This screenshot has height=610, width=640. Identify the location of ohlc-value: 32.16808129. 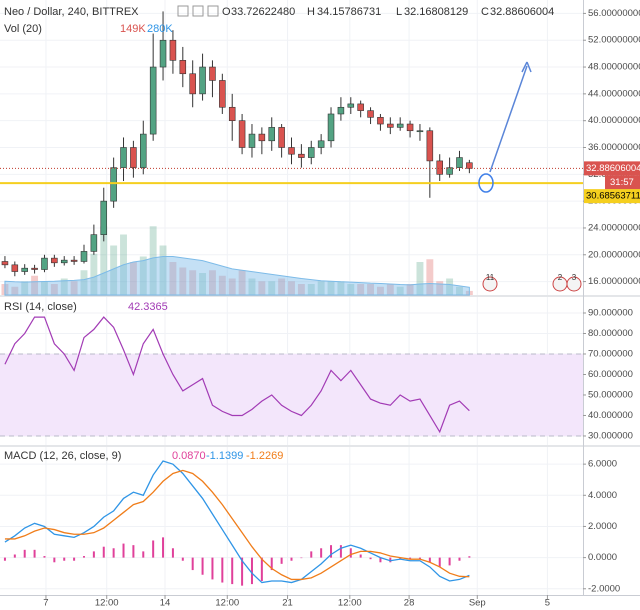
(436, 12).